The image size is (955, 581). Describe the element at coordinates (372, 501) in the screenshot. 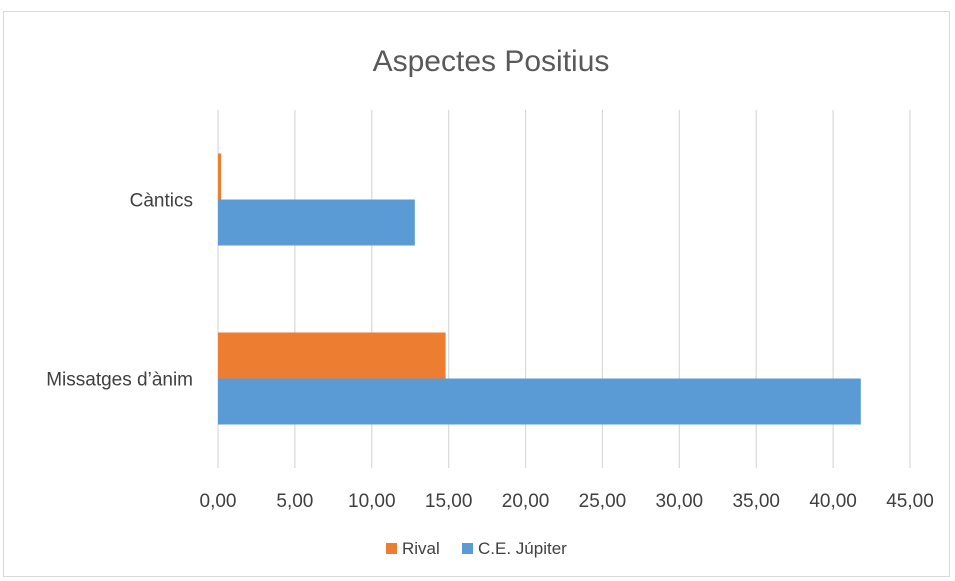

I see `x-tick-label: 10,00` at that location.